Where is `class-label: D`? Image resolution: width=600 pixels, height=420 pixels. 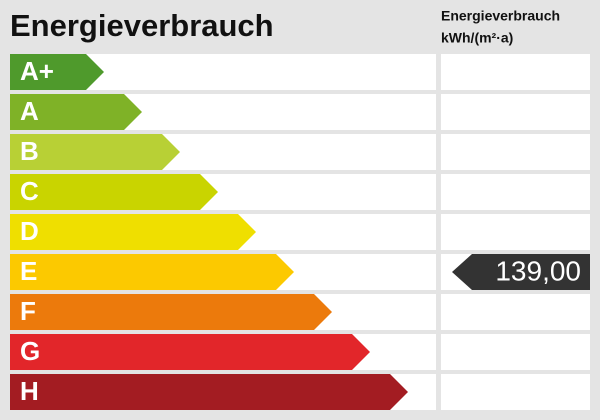
class-label: D is located at coordinates (29, 231).